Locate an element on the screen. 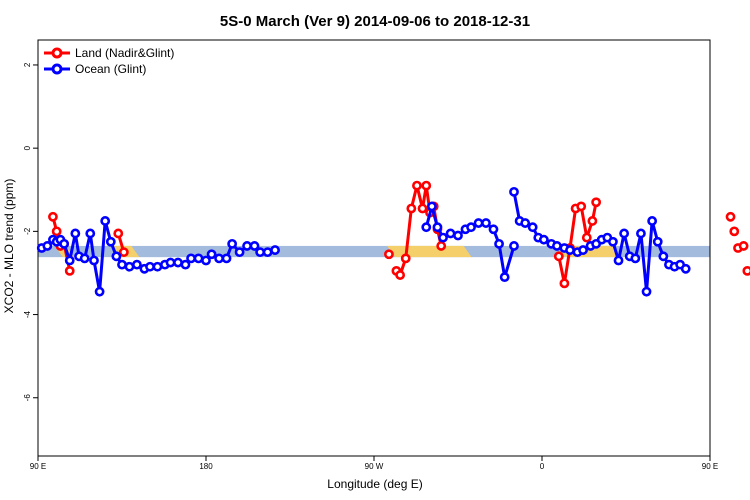  y-axis-label: XCO2 - MLO trend (ppm) is located at coordinates (9, 246).